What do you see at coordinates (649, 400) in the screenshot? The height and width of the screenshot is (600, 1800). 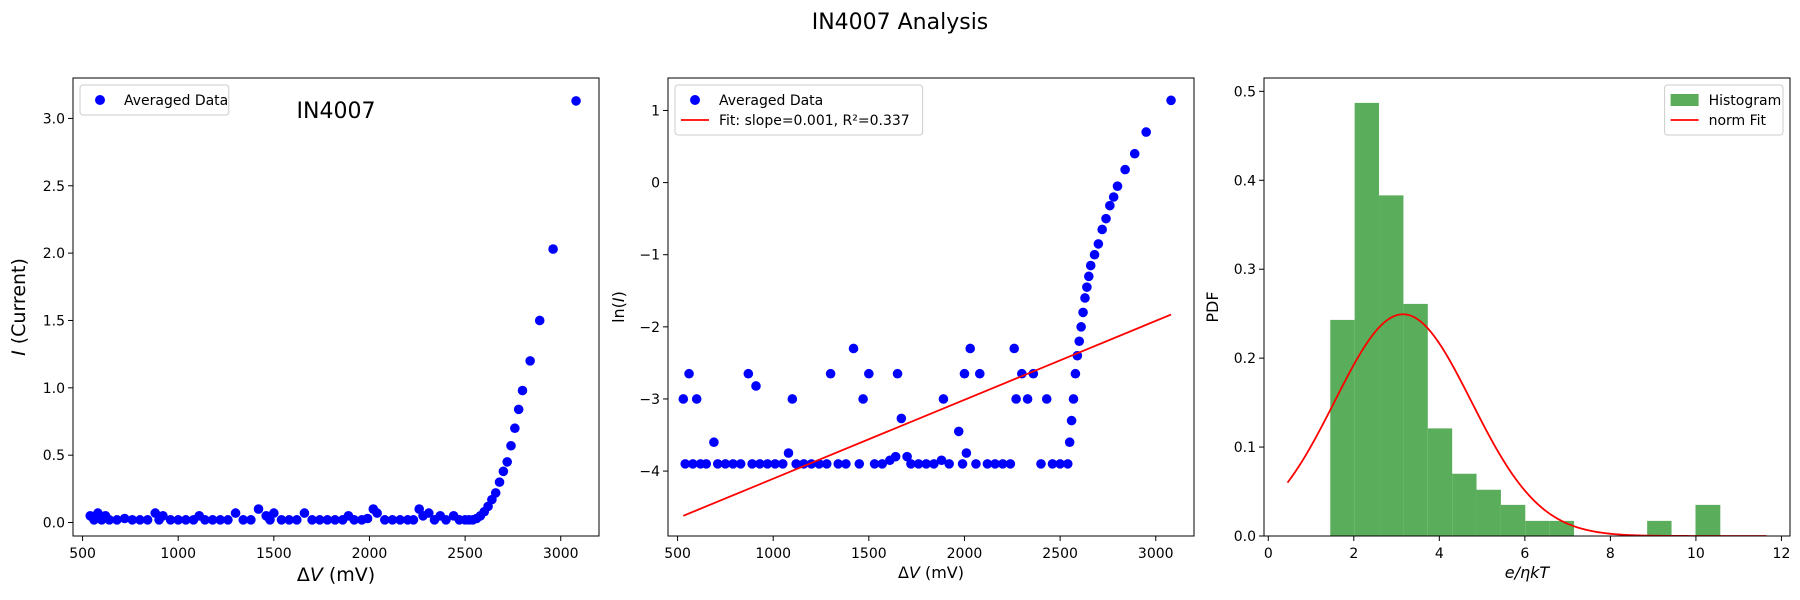 I see `y-tick-label: −3` at bounding box center [649, 400].